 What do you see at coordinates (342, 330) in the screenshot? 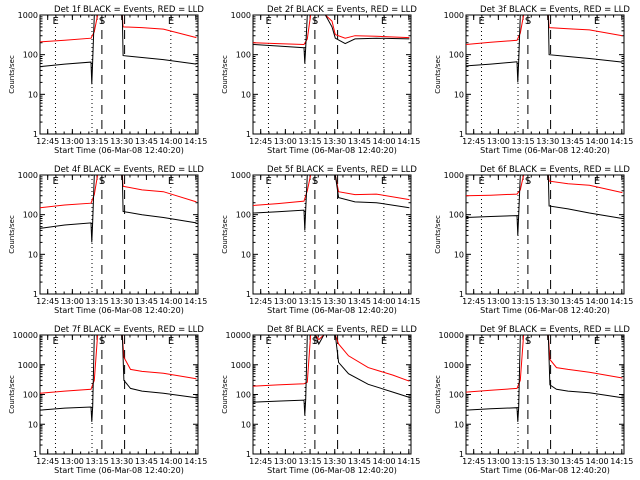
I see `chart-title: Det 8f BLACK = Events, RED = LLD` at bounding box center [342, 330].